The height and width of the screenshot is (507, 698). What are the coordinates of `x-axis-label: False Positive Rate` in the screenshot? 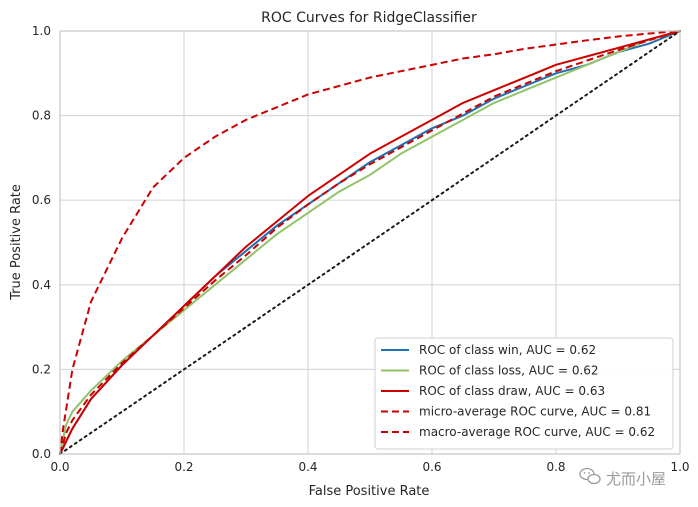 It's located at (369, 491).